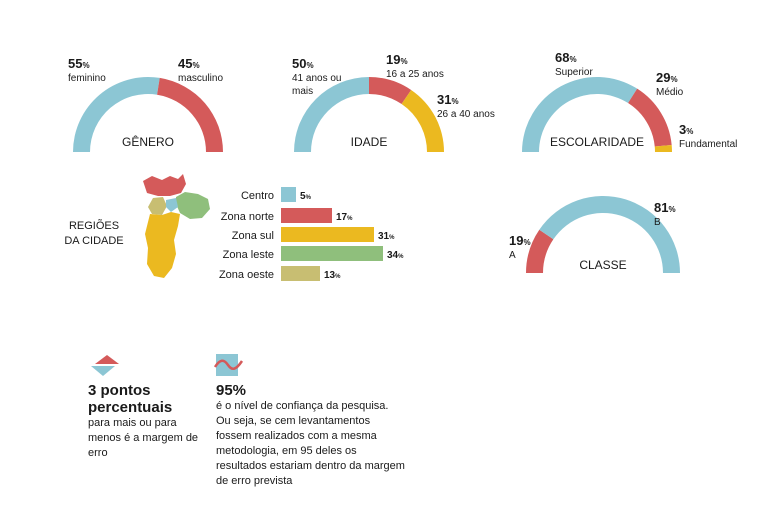  What do you see at coordinates (597, 142) in the screenshot?
I see `escolaridade-chart-title: ESCOLARIDADE` at bounding box center [597, 142].